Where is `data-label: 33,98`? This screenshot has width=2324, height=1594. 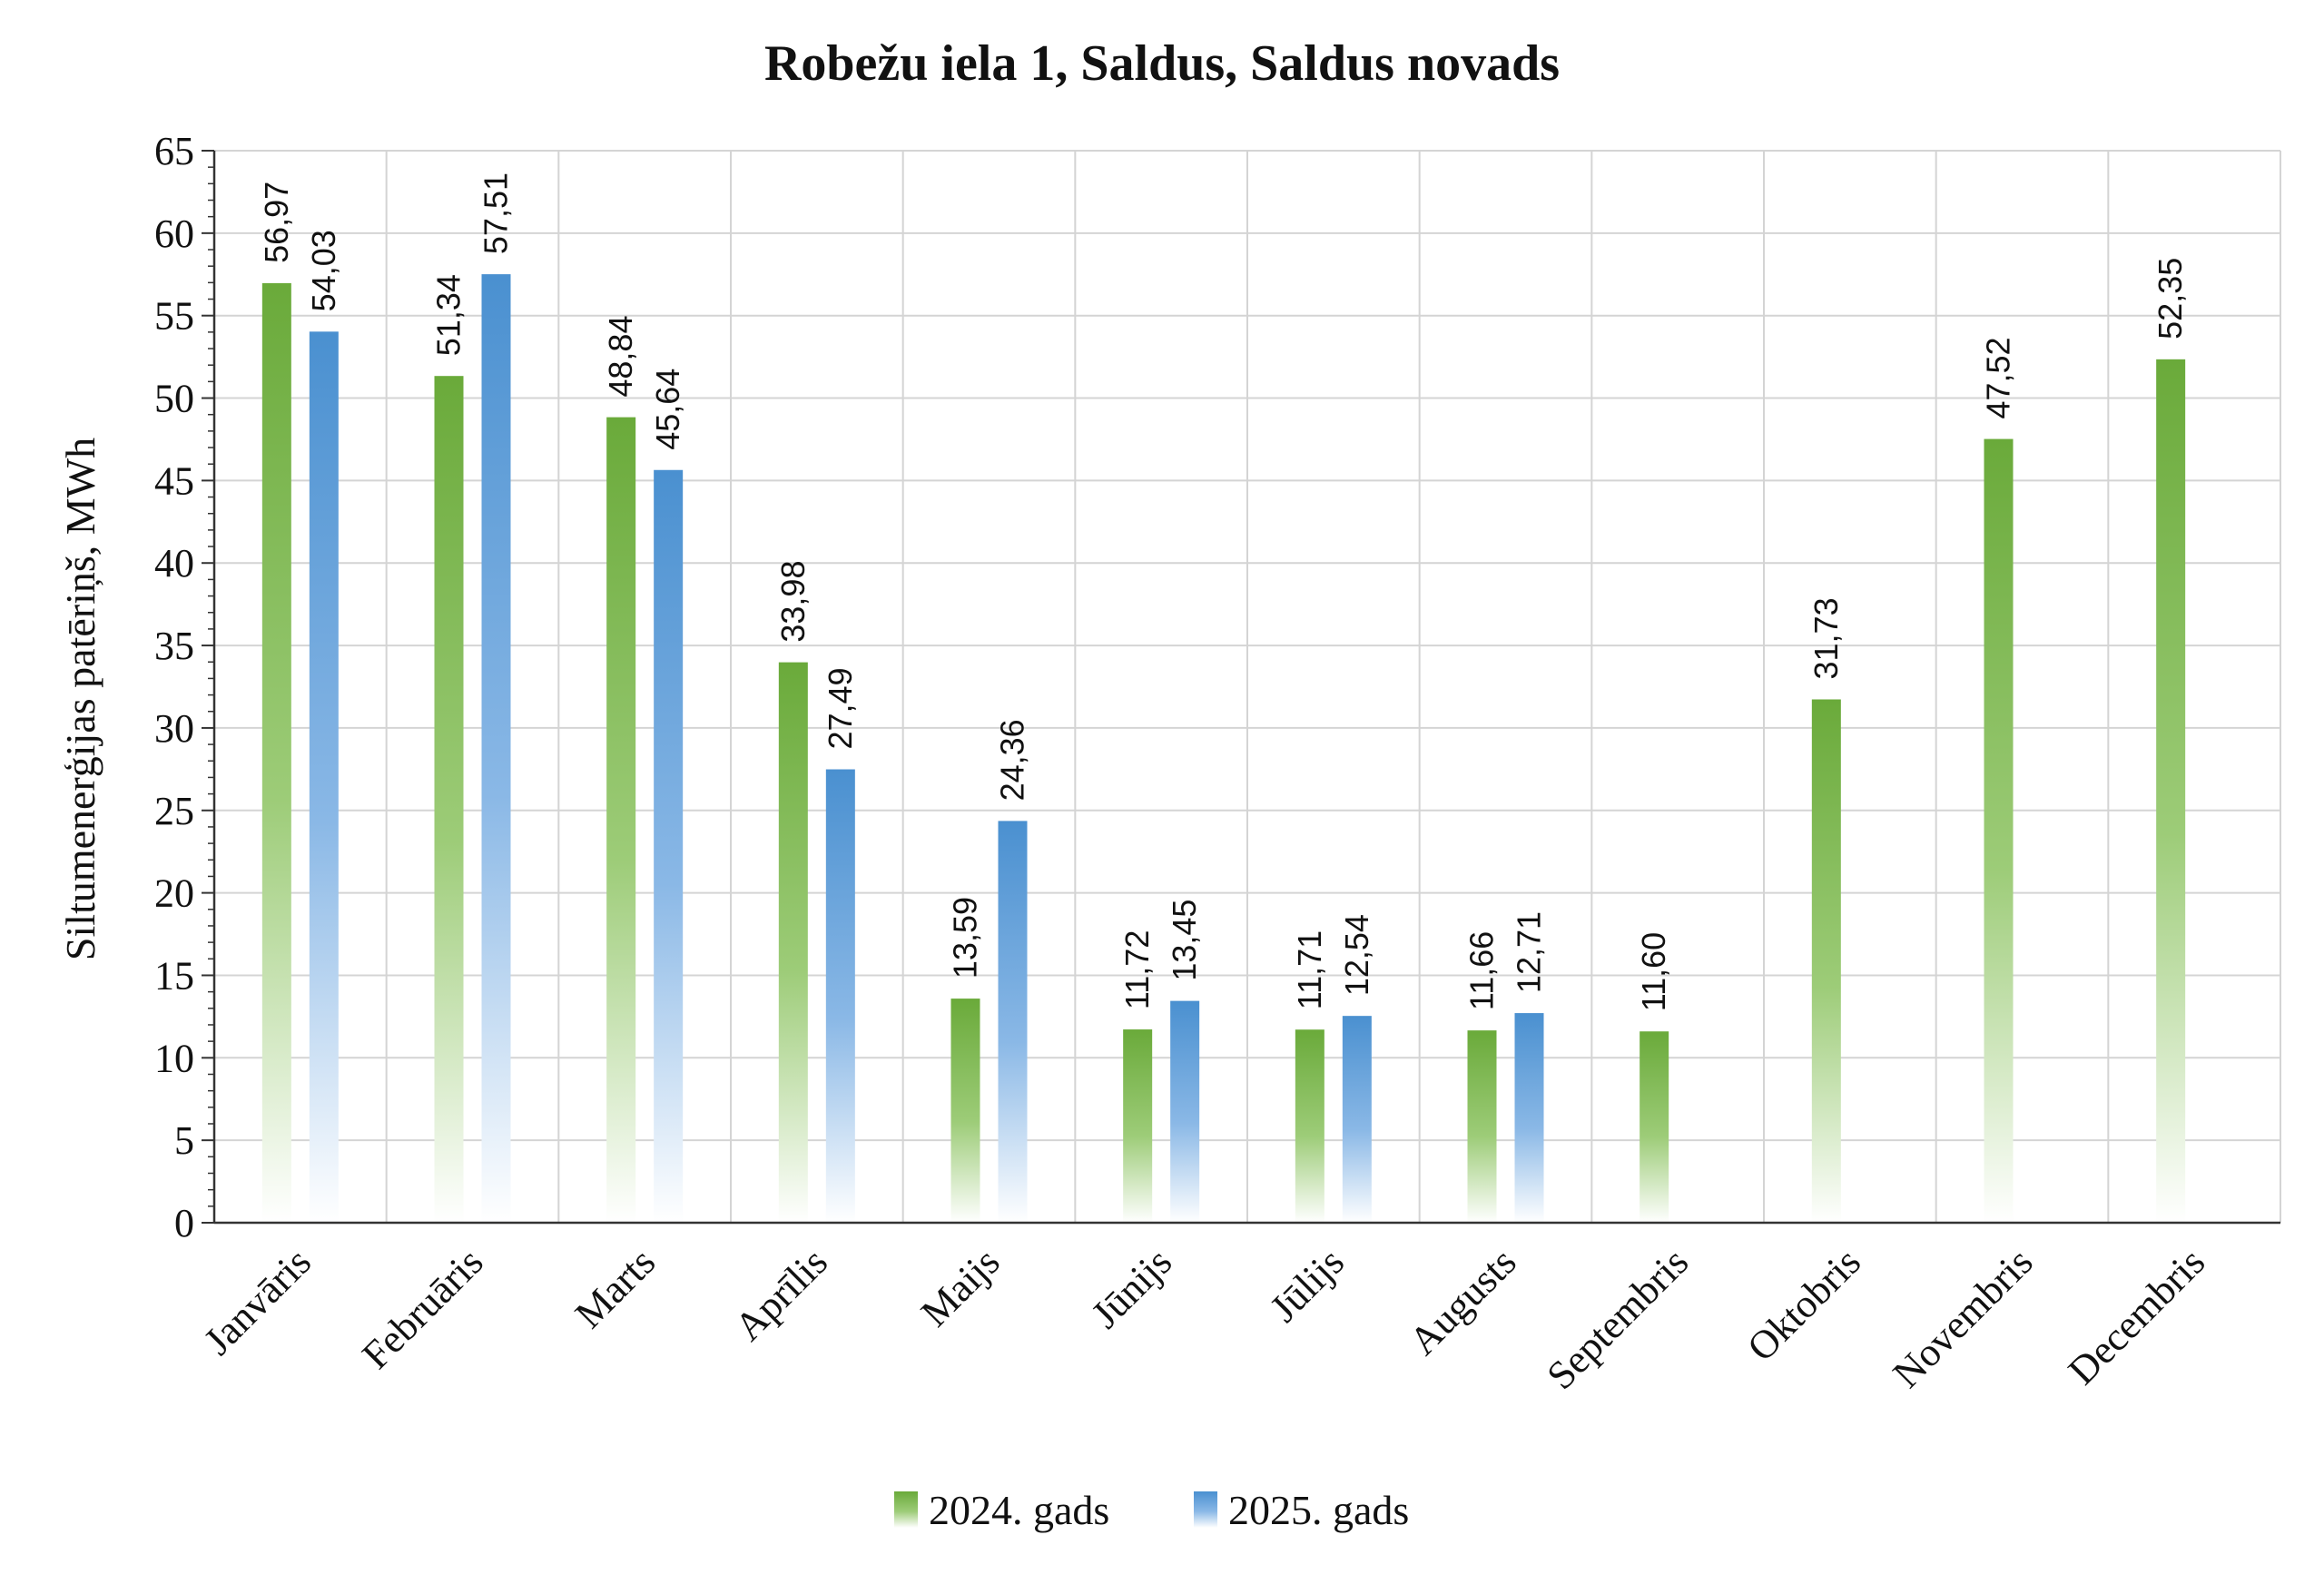
data-label: 33,98 is located at coordinates (793, 602).